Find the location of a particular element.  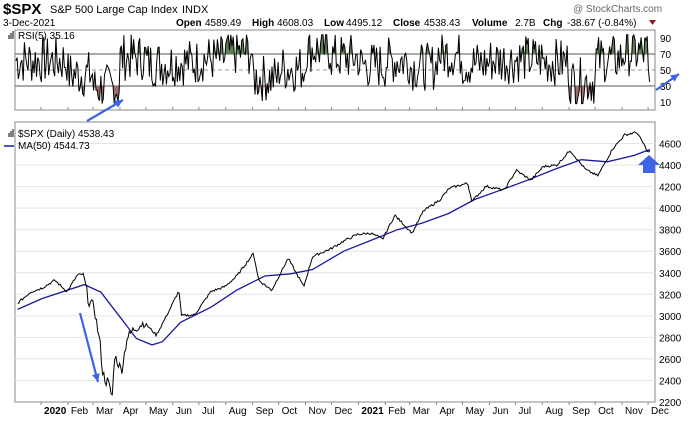

chg-label: Chg is located at coordinates (552, 23).